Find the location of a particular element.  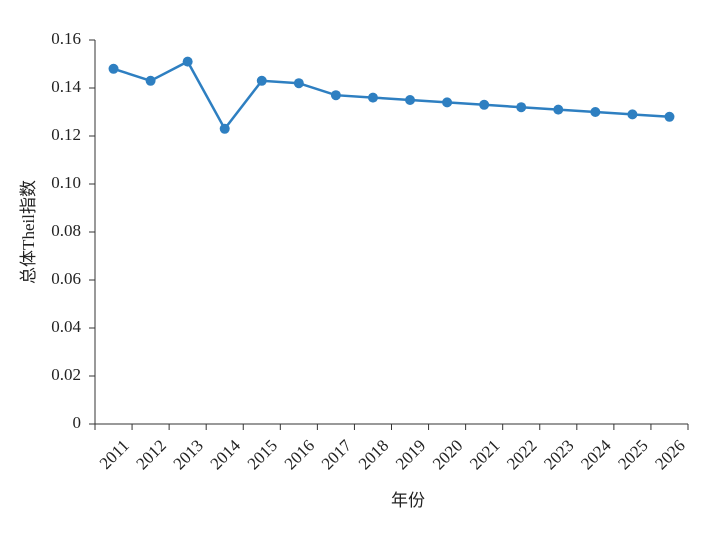

x-tick-label: 2020 is located at coordinates (447, 454).